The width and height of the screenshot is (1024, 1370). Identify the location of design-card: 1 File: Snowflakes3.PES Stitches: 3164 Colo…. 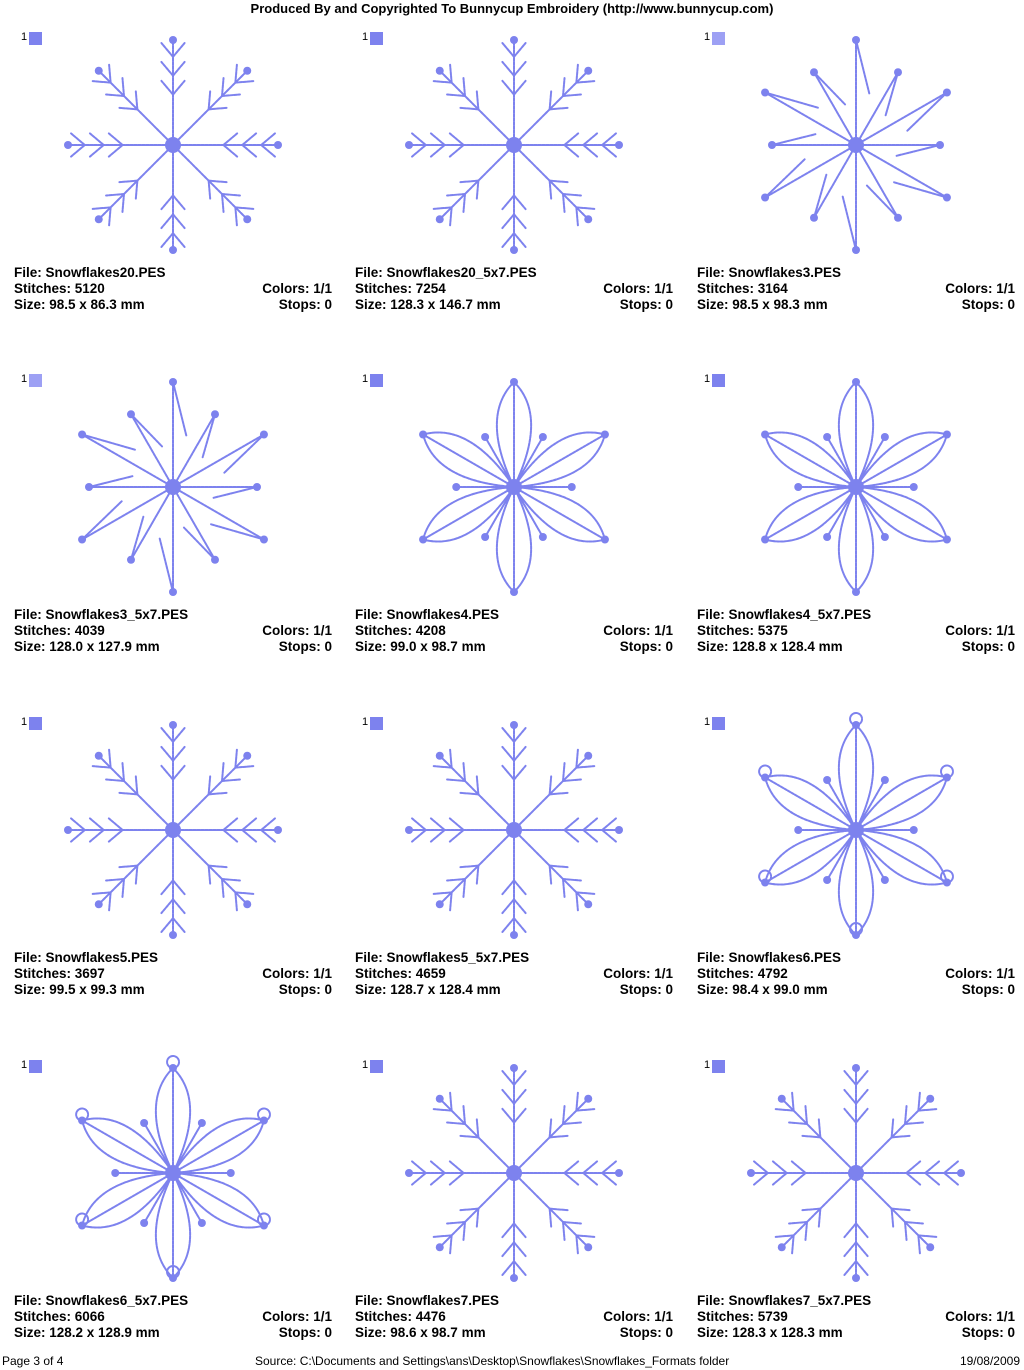
(856, 172).